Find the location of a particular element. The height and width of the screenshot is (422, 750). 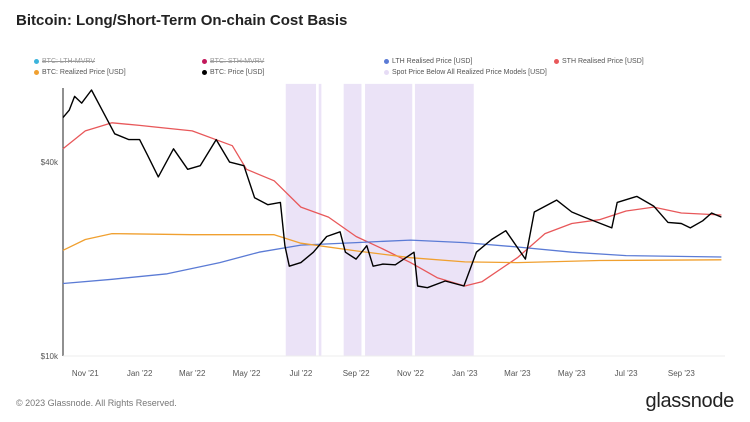

x-tick-label: Nov '21 is located at coordinates (85, 373).